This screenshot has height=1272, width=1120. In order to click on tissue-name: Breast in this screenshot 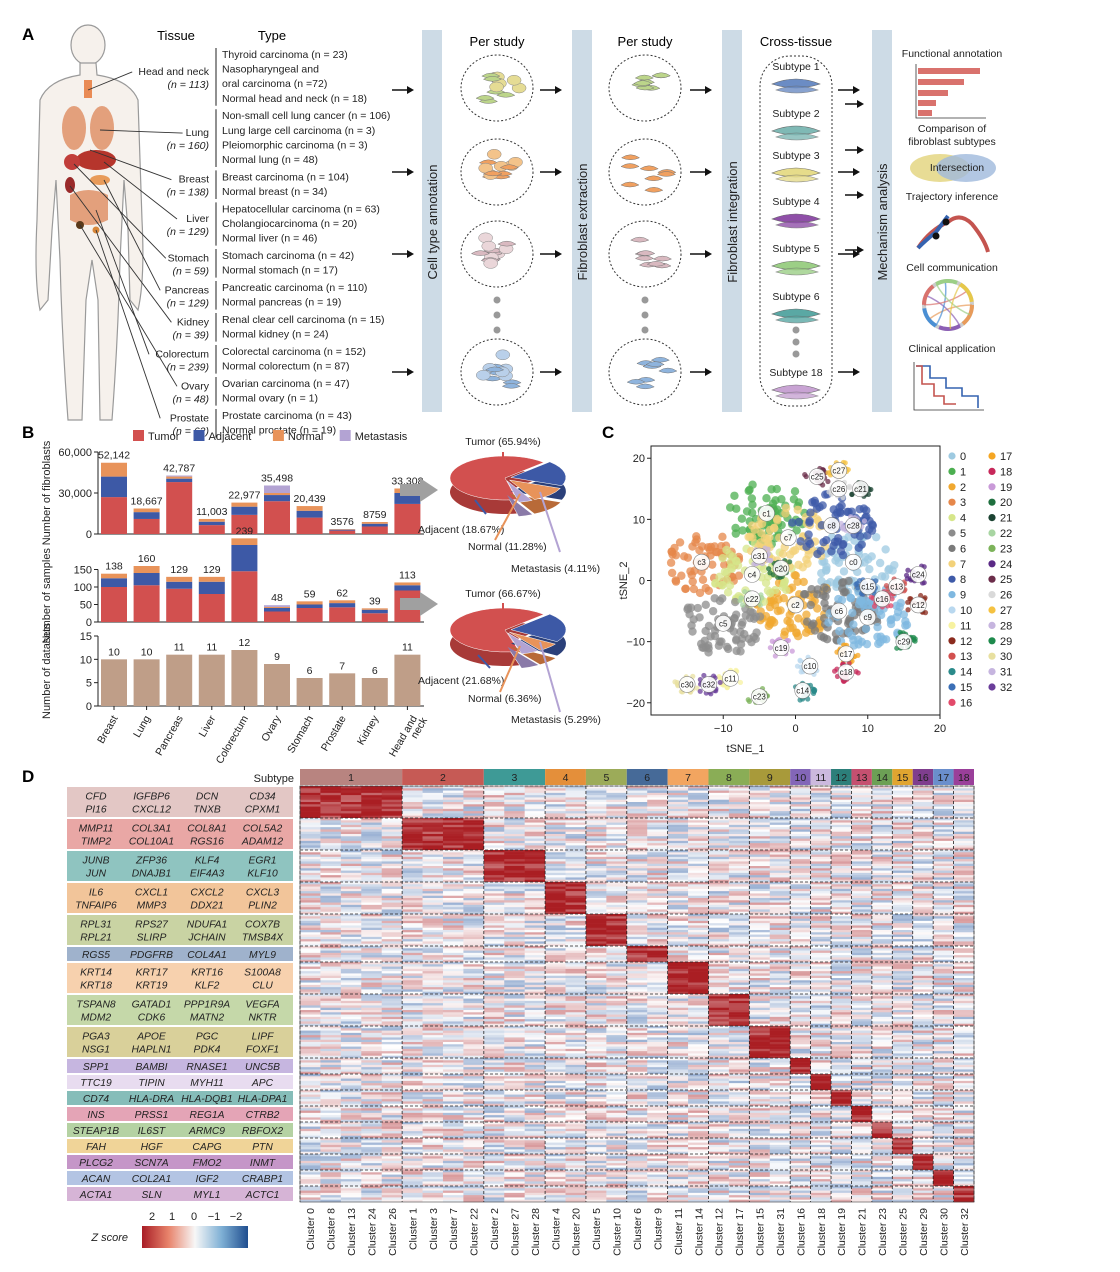, I will do `click(194, 180)`.